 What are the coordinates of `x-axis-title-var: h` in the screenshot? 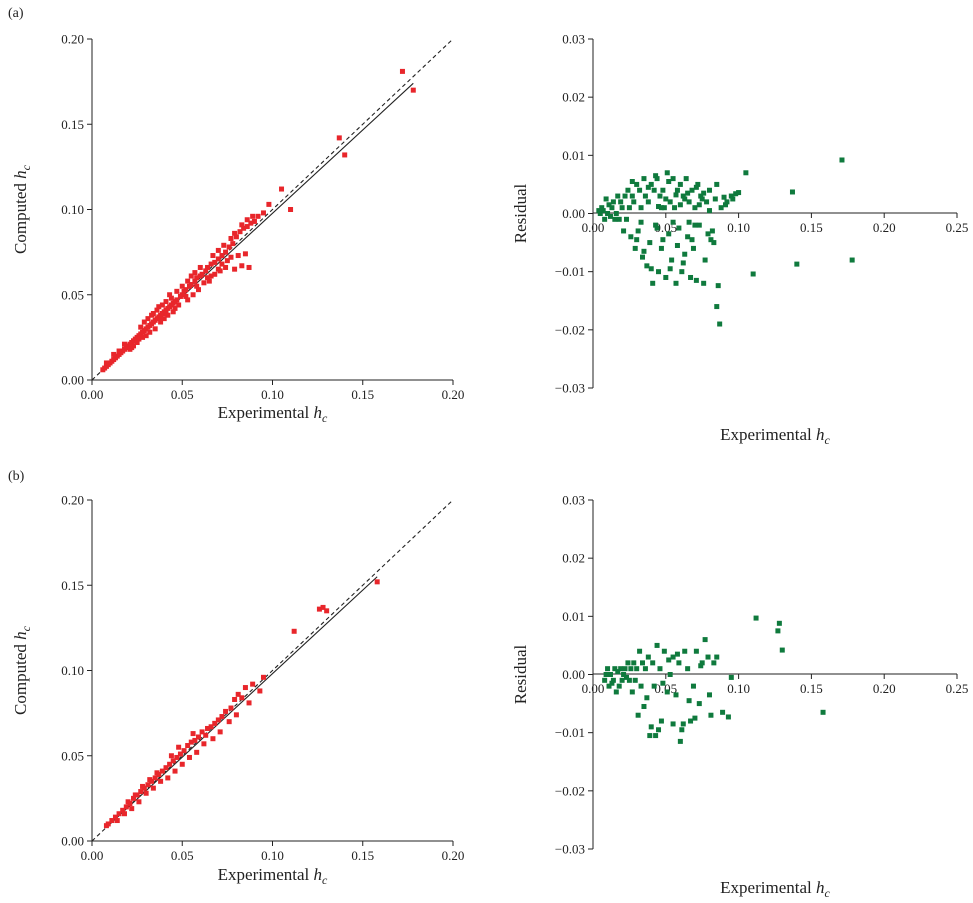 It's located at (318, 874).